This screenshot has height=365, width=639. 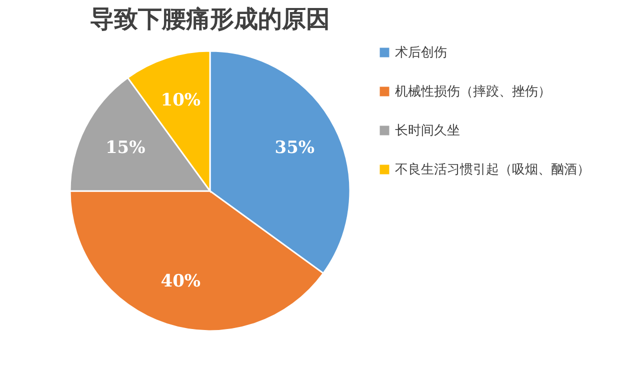 I want to click on legend-label: 机械性损伤（摔跤、挫伤）, so click(x=473, y=92).